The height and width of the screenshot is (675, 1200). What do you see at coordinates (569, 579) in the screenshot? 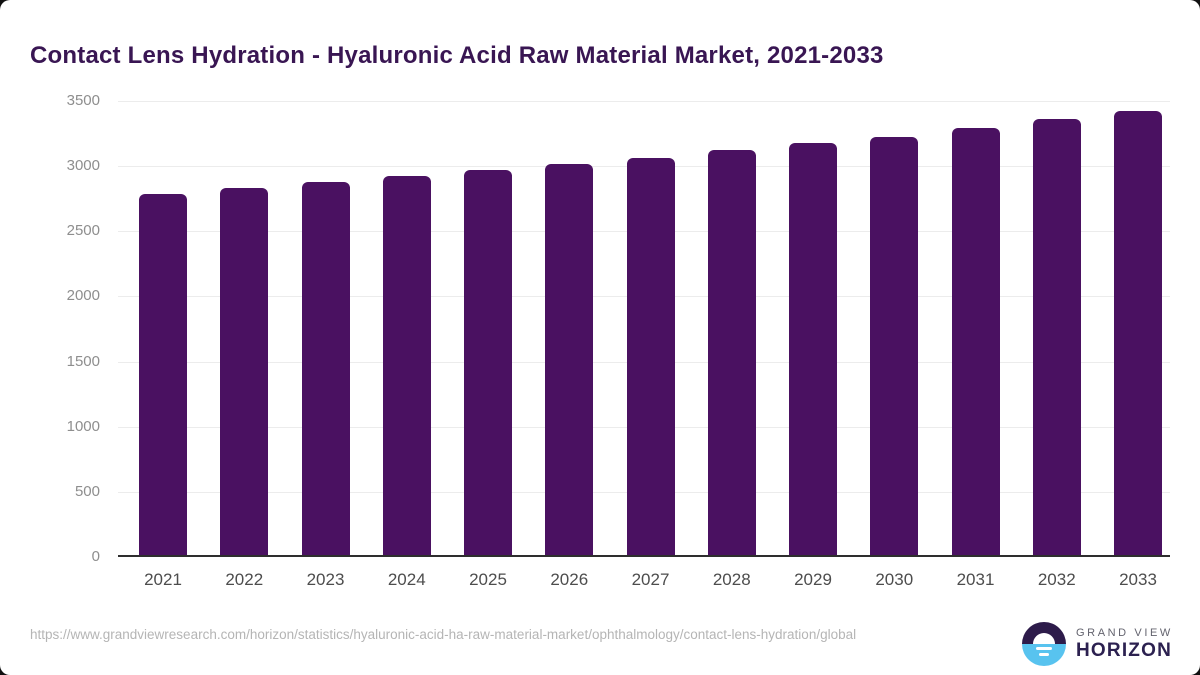
I see `x-tick-label: 2026` at bounding box center [569, 579].